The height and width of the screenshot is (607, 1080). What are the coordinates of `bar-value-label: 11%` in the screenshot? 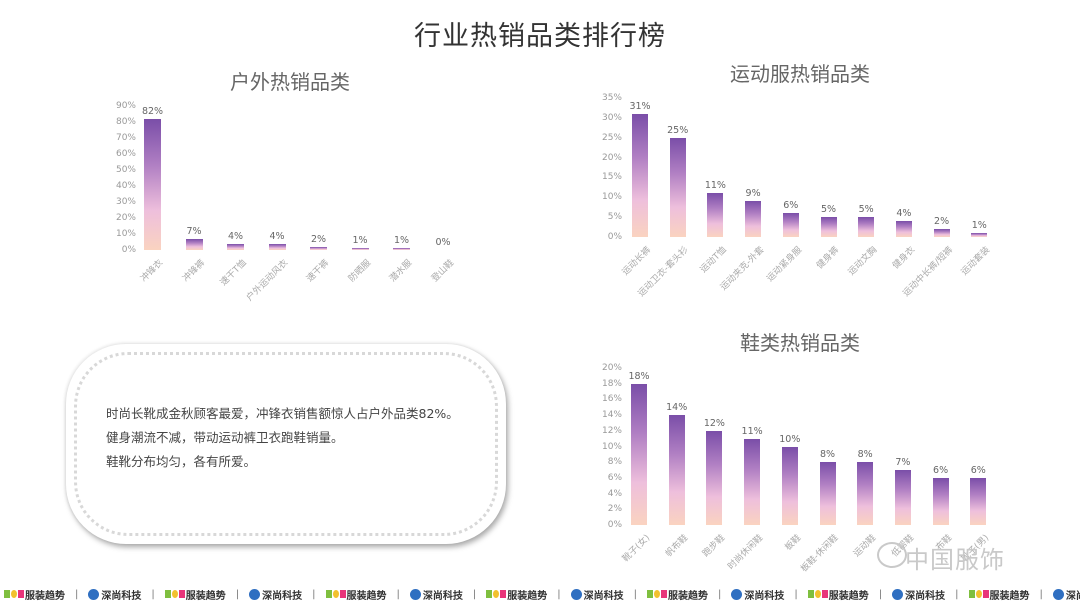 It's located at (752, 431).